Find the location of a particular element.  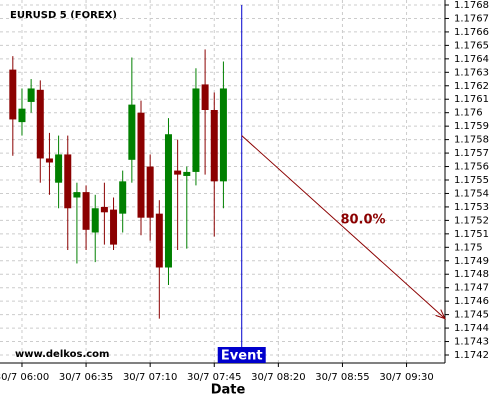

x-tick-label: 30/7 07:45 is located at coordinates (214, 377).